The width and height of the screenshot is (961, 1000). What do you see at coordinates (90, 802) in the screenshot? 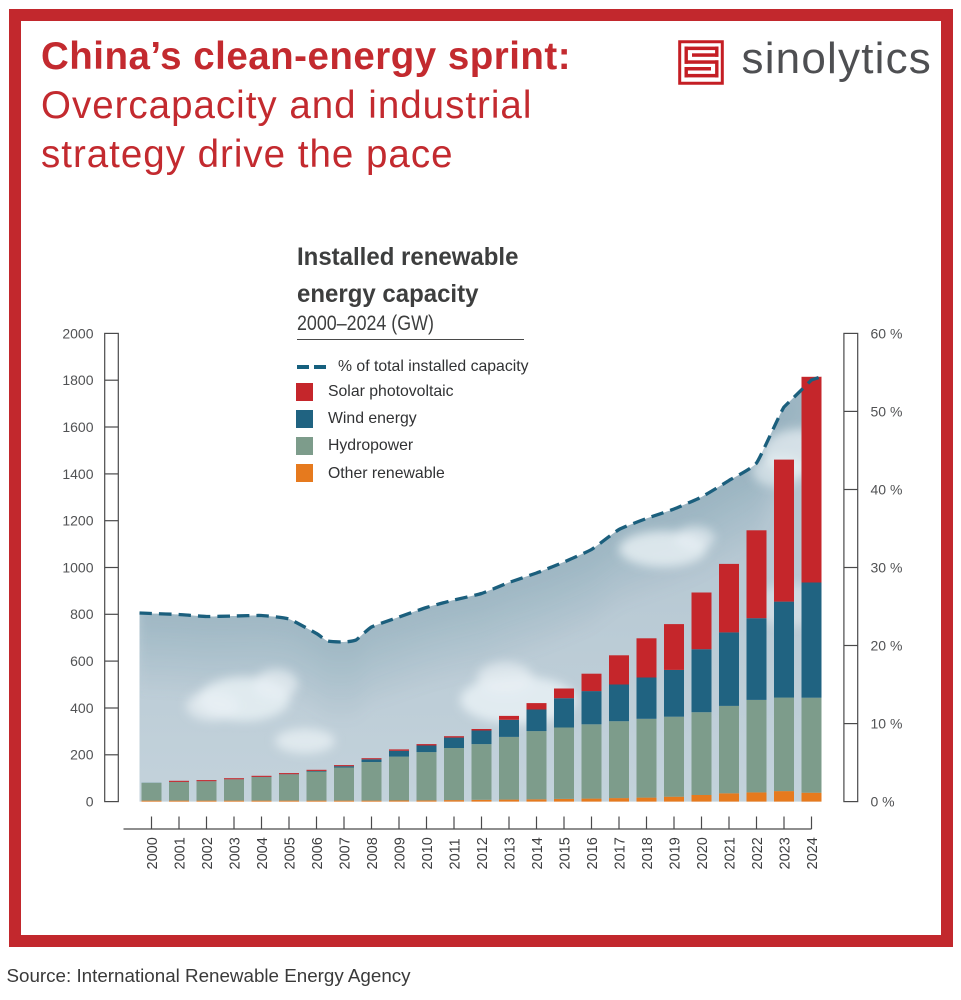
I see `svg-text: 0` at bounding box center [90, 802].